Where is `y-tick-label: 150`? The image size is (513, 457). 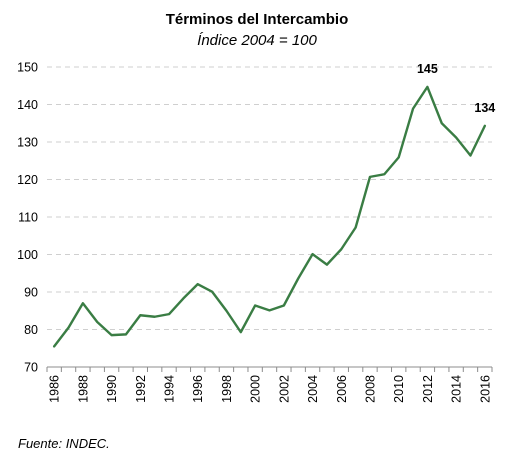
y-tick-label: 150 is located at coordinates (27, 68).